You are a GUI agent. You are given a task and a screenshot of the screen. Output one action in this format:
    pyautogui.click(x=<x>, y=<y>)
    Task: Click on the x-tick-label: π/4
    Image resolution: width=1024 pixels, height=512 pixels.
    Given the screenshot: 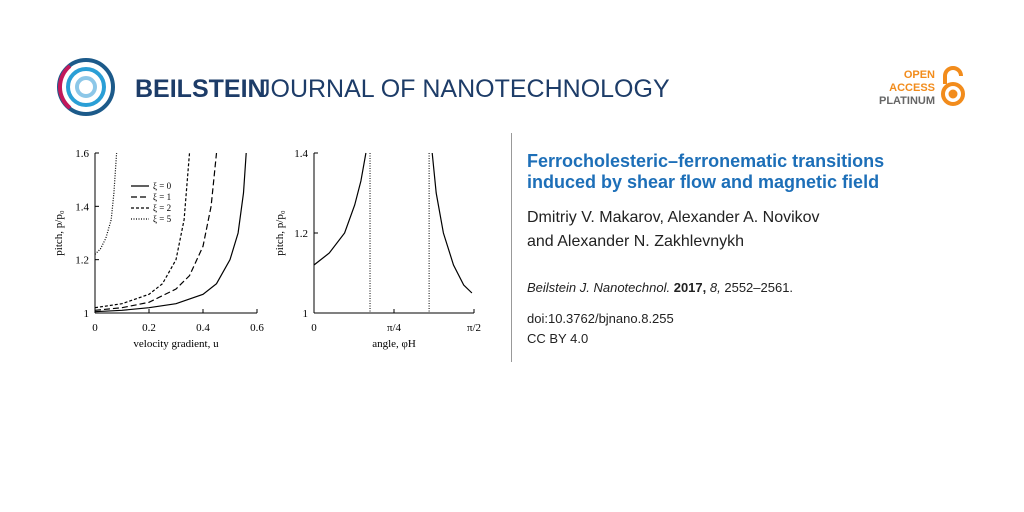 What is the action you would take?
    pyautogui.click(x=394, y=328)
    